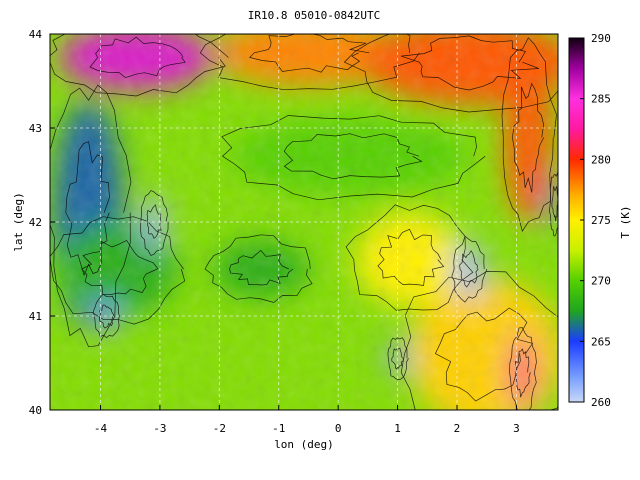  I want to click on x-tick-label: -4, so click(101, 428).